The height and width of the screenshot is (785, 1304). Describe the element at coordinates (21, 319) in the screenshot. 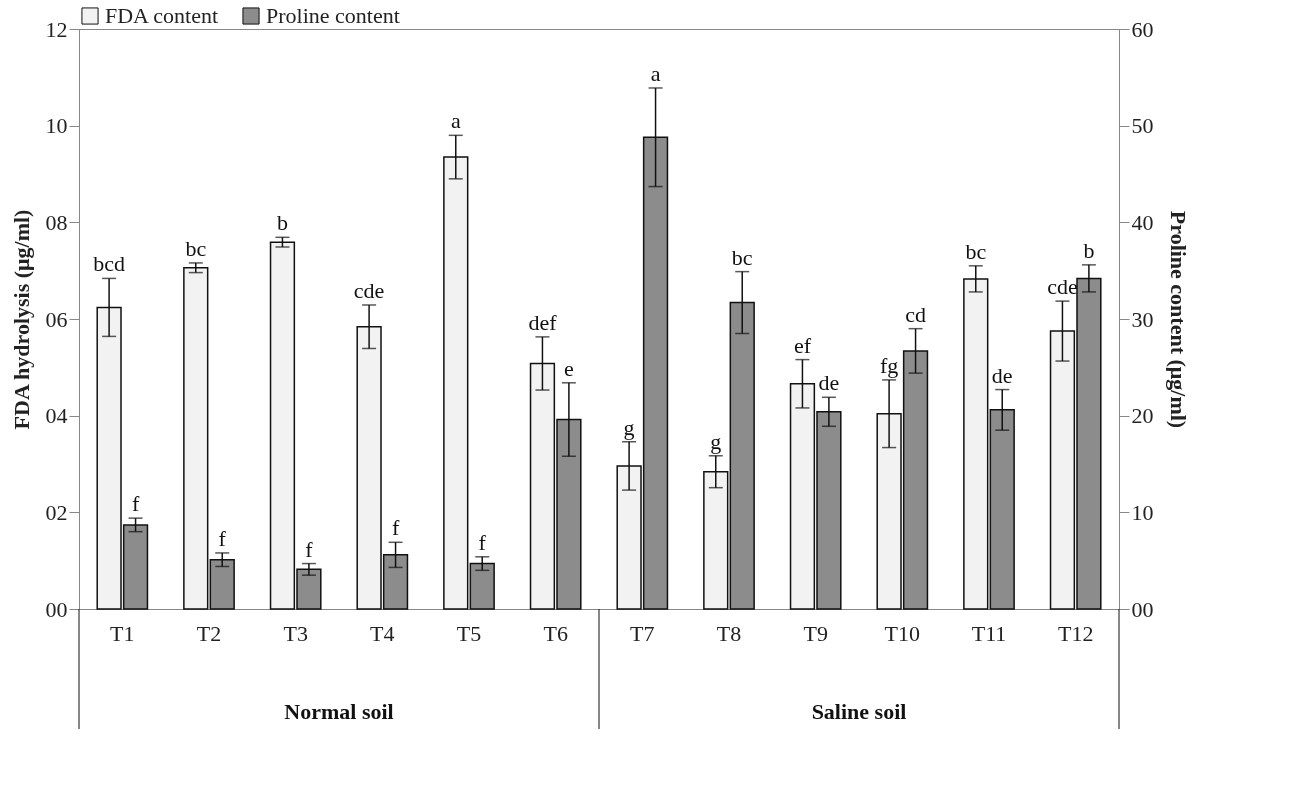

I see `y-axis-title: FDA hydrolysis (μg/ml)` at that location.